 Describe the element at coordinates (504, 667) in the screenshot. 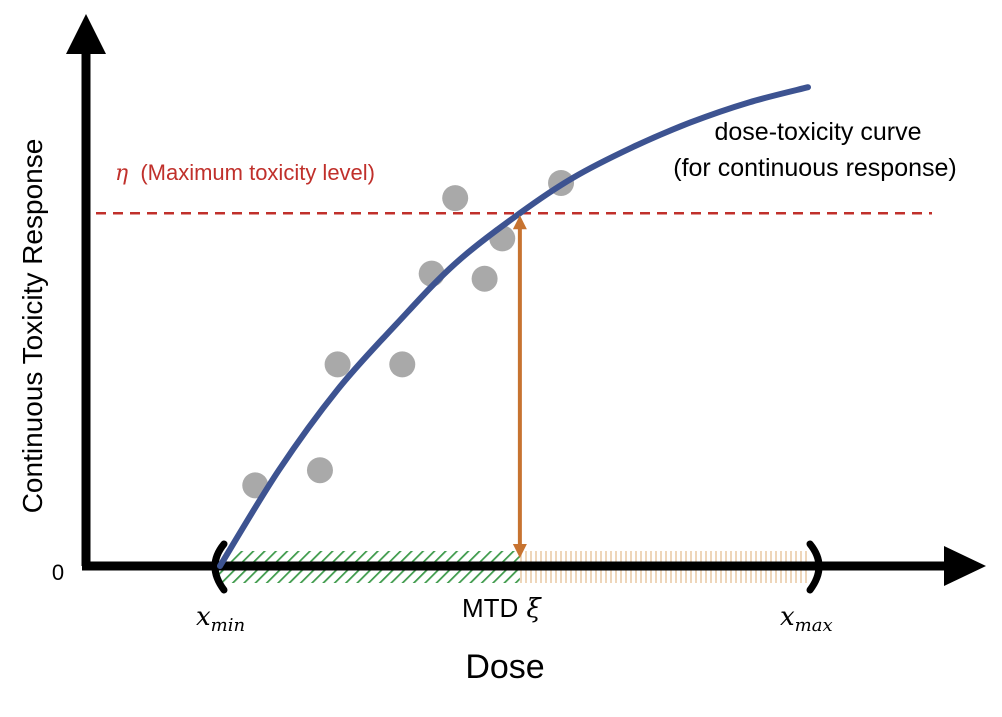

I see `x-axis-label: Dose` at that location.